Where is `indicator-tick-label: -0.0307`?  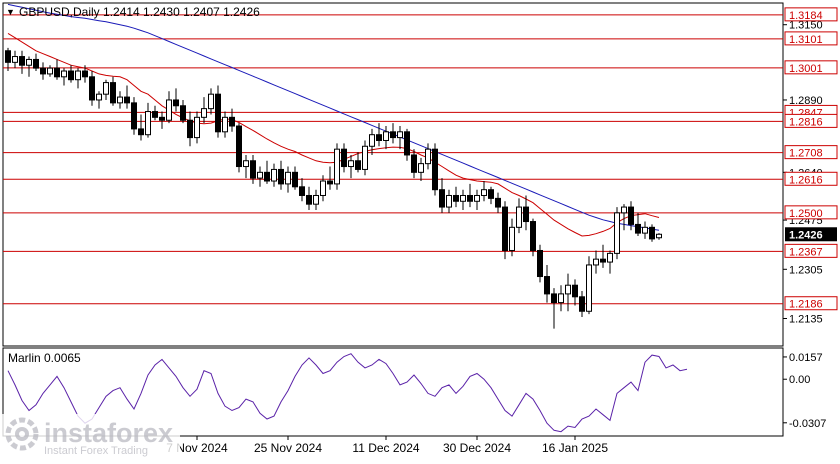
indicator-tick-label: -0.0307 is located at coordinates (807, 424).